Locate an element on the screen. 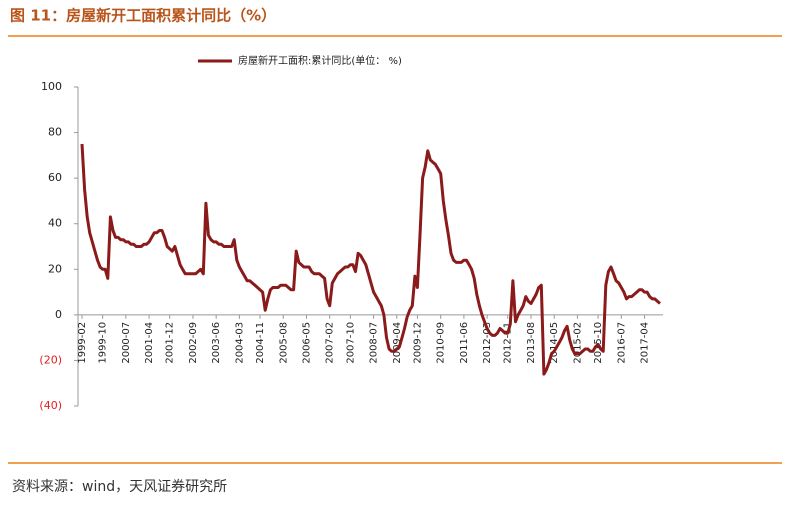  x-tick-label: 2007-10 is located at coordinates (350, 343).